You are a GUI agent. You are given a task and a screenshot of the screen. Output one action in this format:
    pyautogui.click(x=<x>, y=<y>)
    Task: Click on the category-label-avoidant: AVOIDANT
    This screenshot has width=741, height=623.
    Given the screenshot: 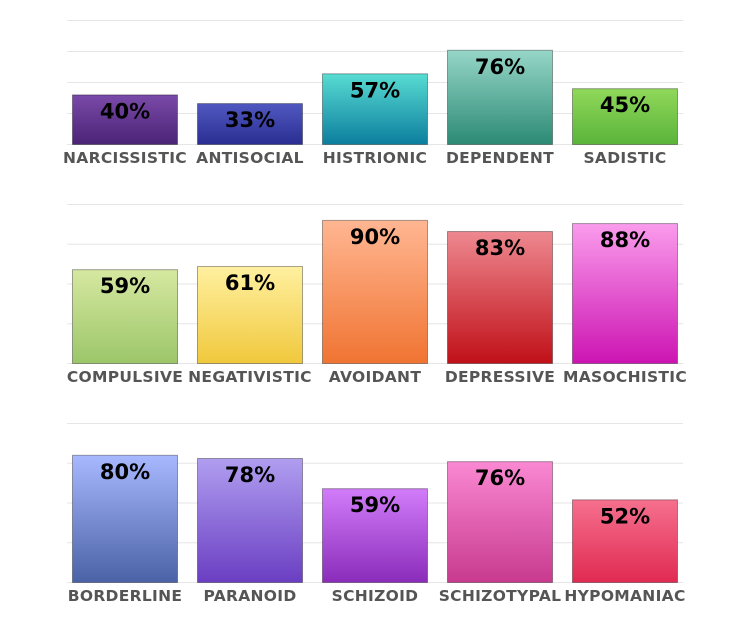 What is the action you would take?
    pyautogui.click(x=375, y=377)
    